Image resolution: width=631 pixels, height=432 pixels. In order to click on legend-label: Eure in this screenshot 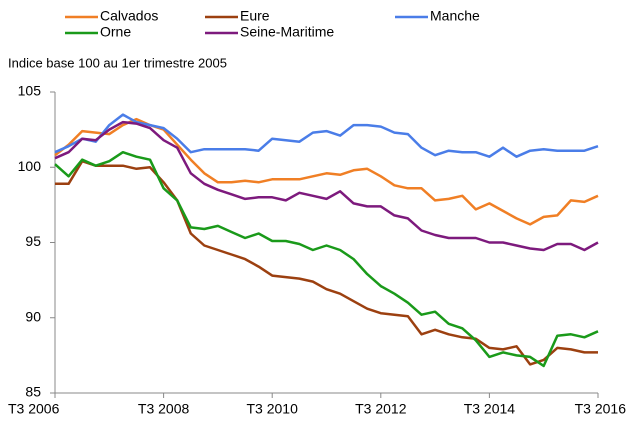, I will do `click(255, 16)`.